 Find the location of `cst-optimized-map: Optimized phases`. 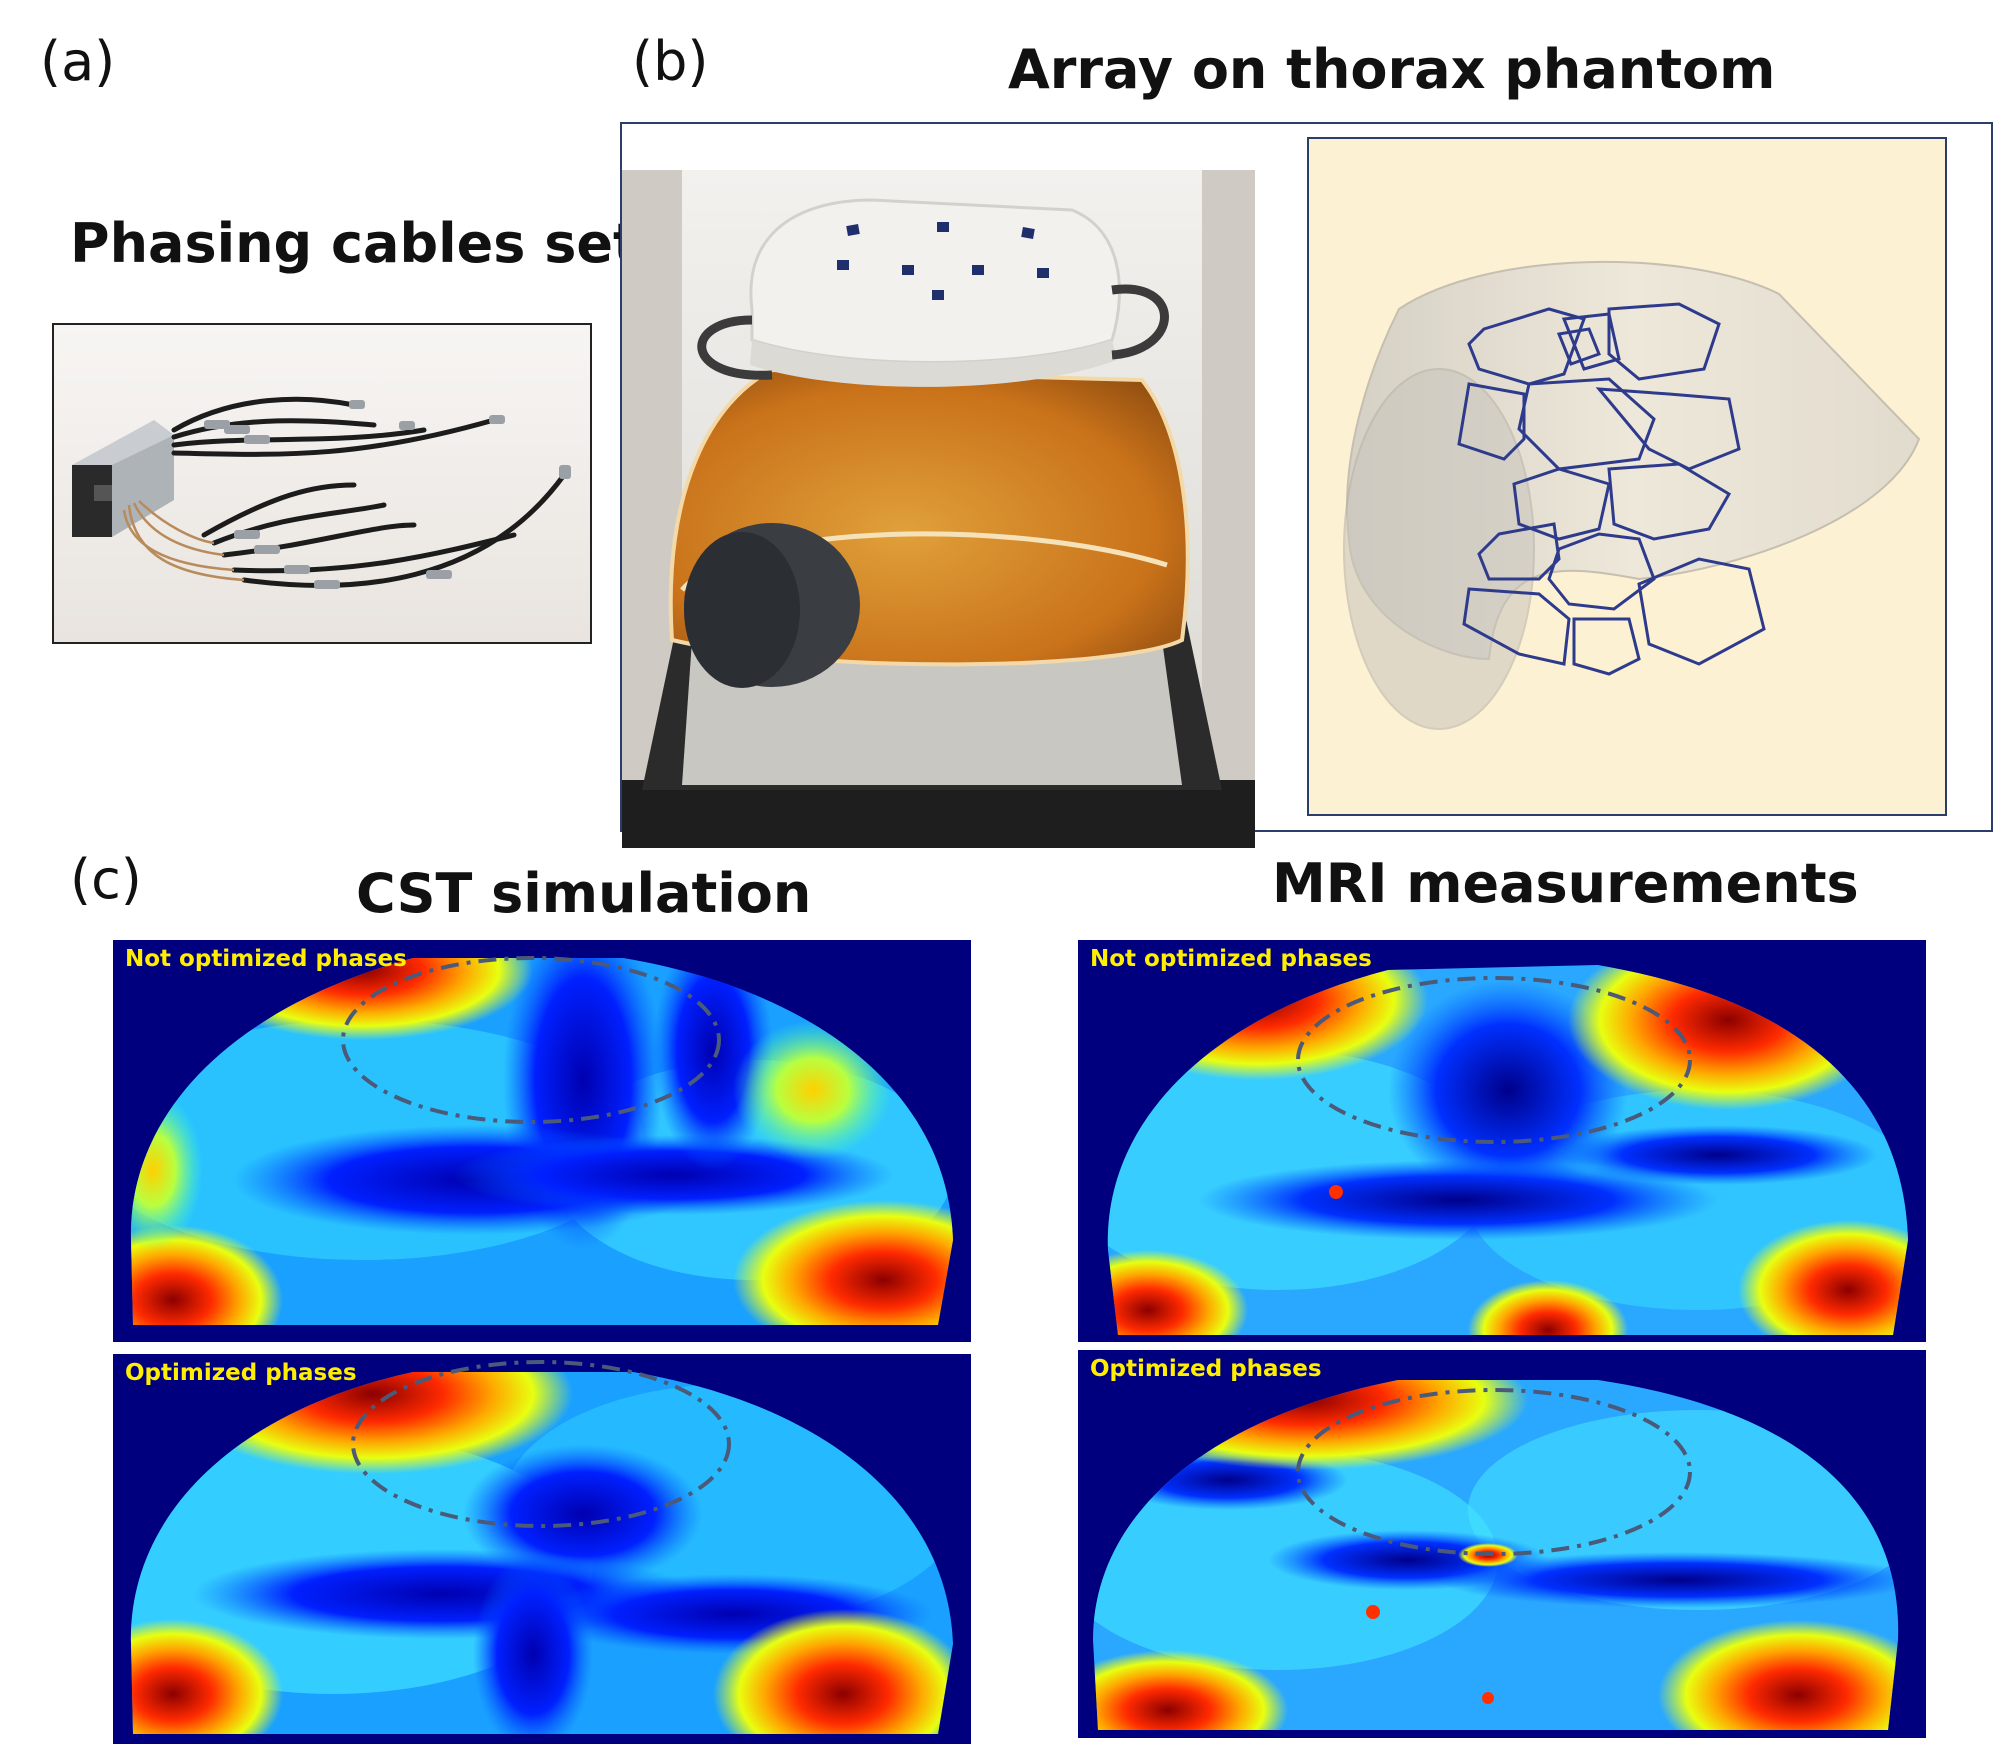

cst-optimized-map: Optimized phases is located at coordinates (542, 1549).